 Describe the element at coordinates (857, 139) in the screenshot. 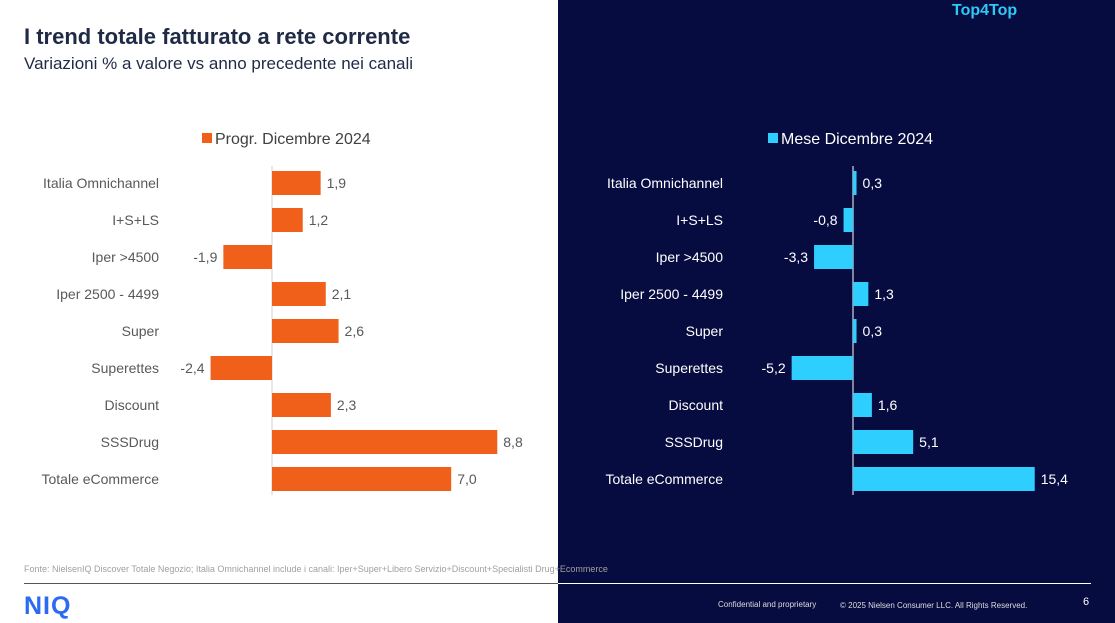

I see `legend-label: Mese Dicembre 2024` at that location.